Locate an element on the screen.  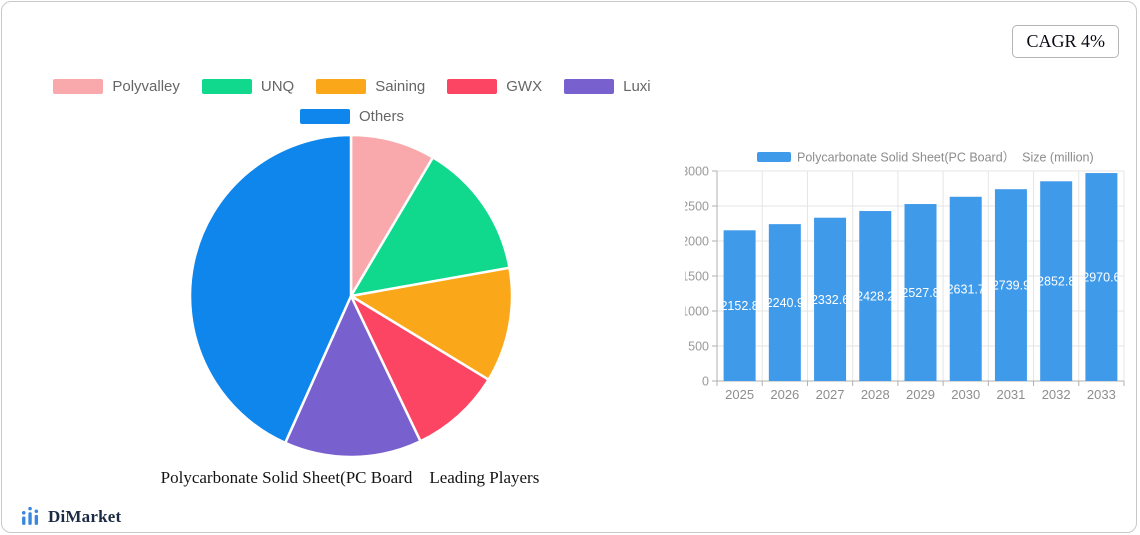
pie-legend: Polyvalley UNQ Saining GWX Luxi Others is located at coordinates (352, 101).